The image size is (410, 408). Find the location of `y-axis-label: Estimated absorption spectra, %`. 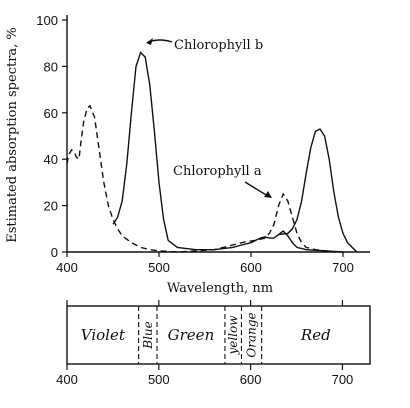

y-axis-label: Estimated absorption spectra, % is located at coordinates (12, 135).